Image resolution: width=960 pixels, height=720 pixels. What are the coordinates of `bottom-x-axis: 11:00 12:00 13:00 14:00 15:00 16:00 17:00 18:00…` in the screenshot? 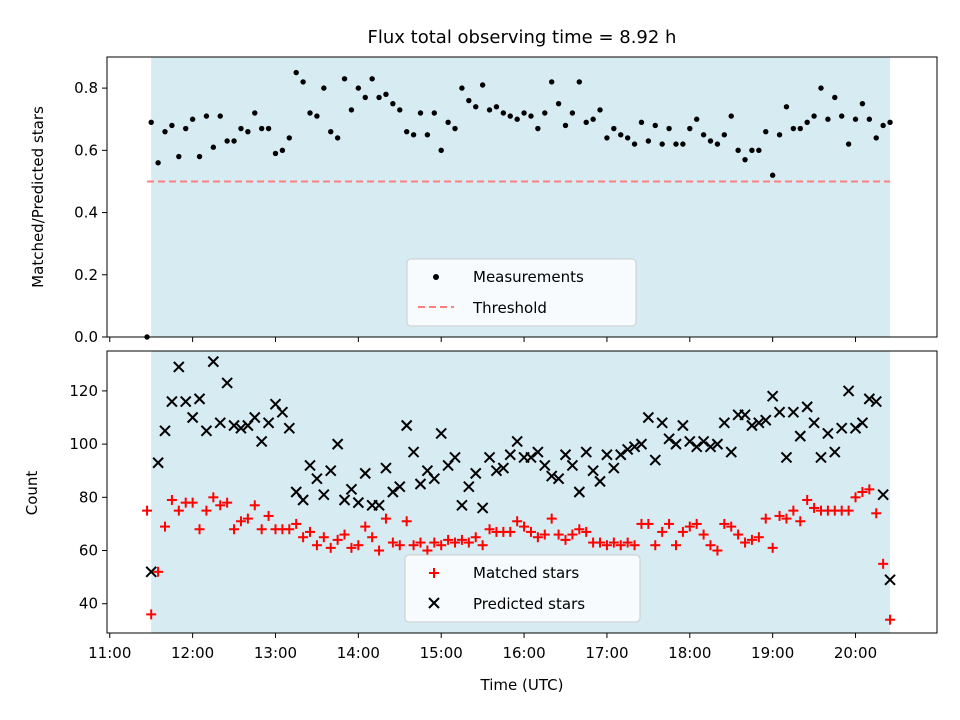 It's located at (482, 647).